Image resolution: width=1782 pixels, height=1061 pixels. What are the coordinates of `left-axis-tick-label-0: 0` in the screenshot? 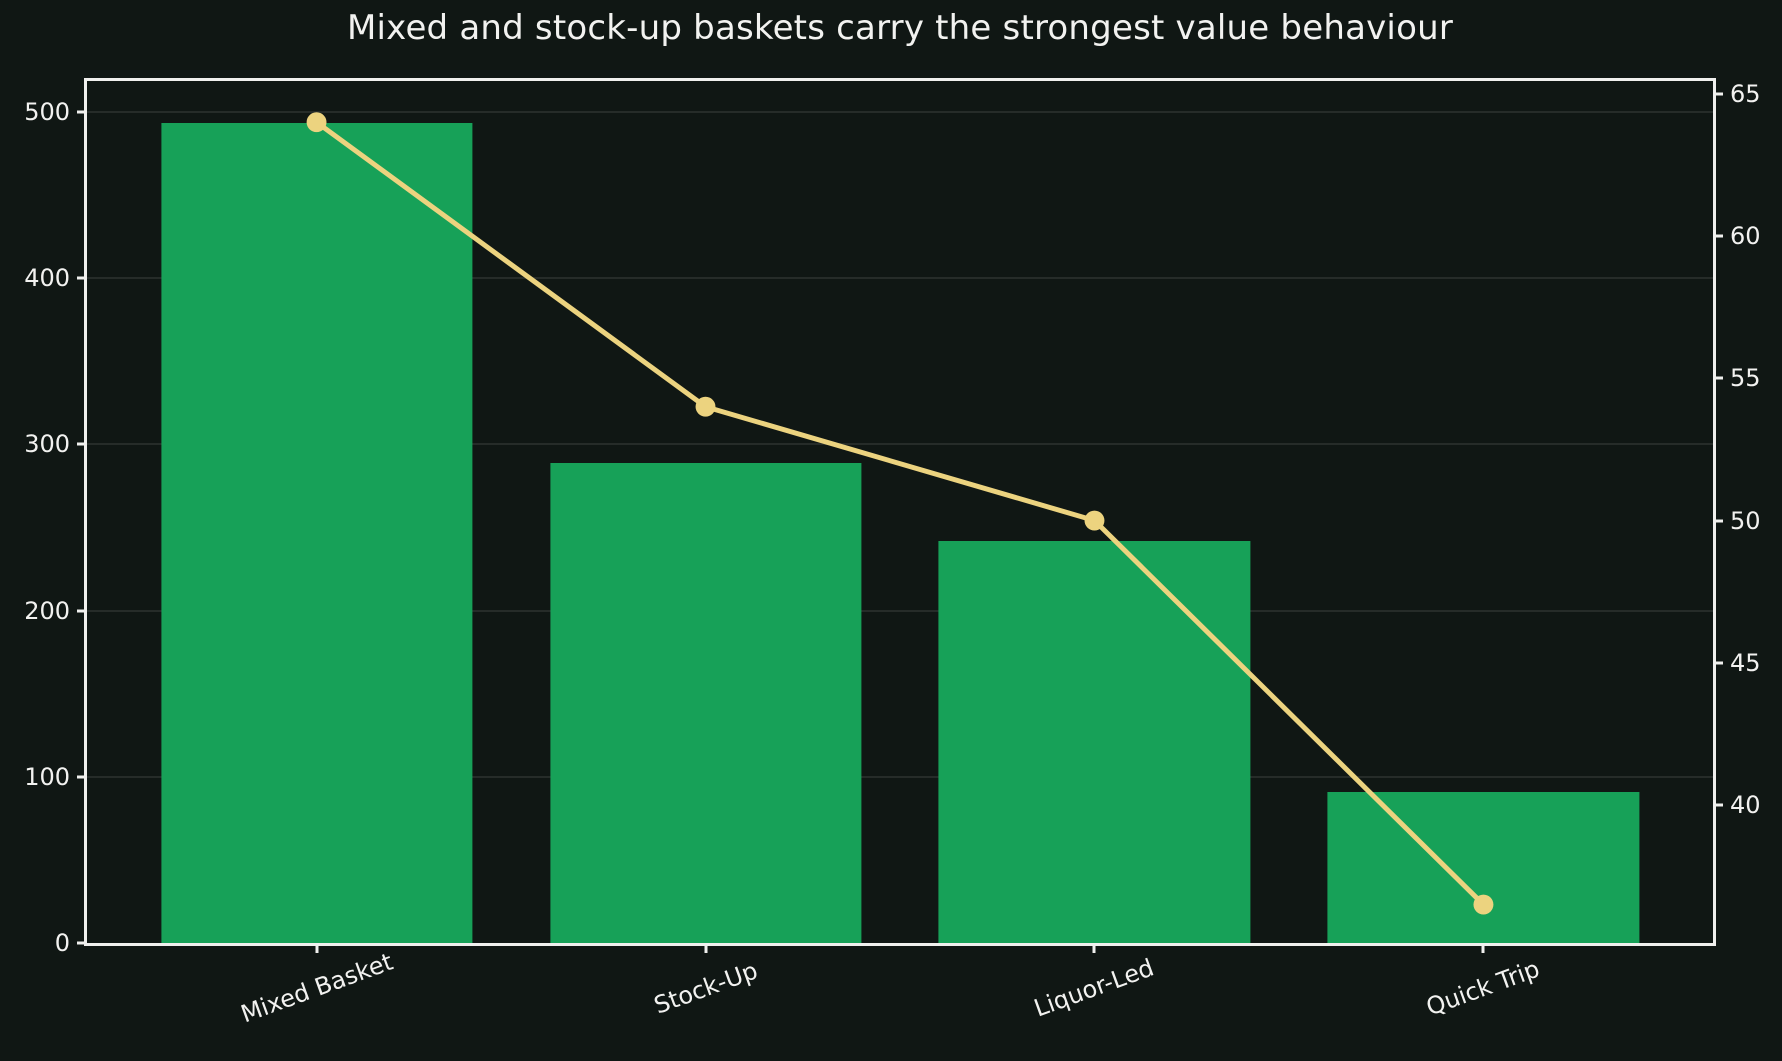 It's located at (62, 943).